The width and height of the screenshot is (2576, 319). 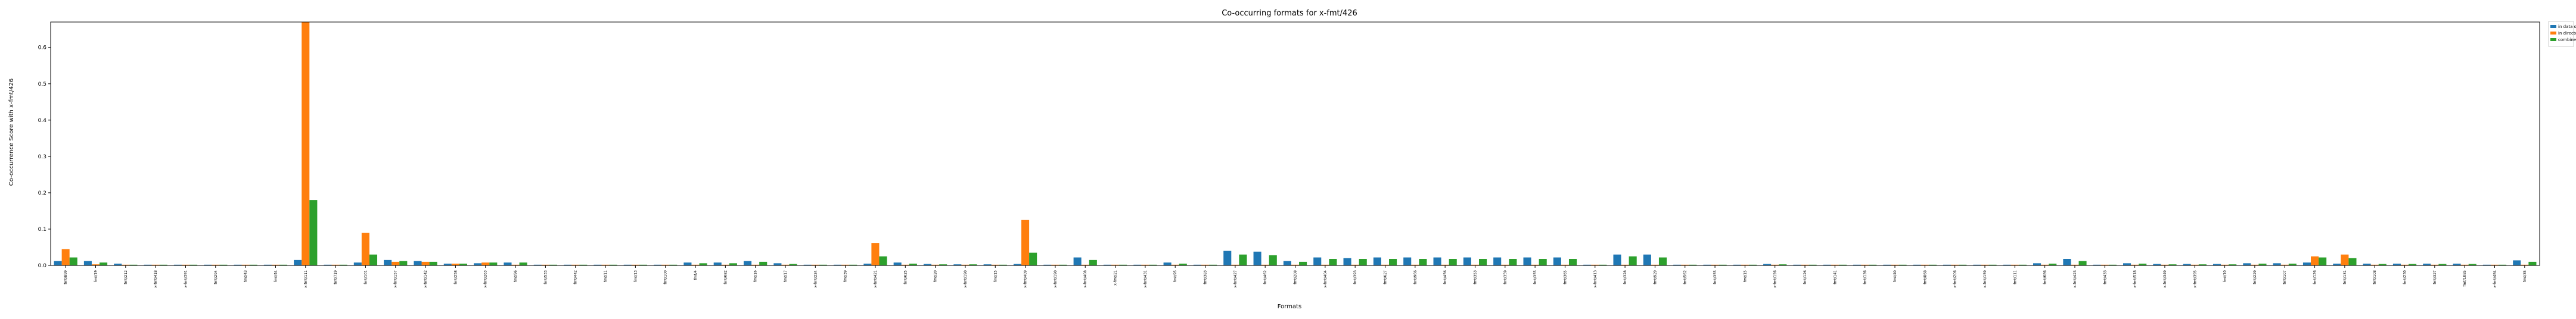 What do you see at coordinates (186, 279) in the screenshot?
I see `x-tick-label: x-fmt/391` at bounding box center [186, 279].